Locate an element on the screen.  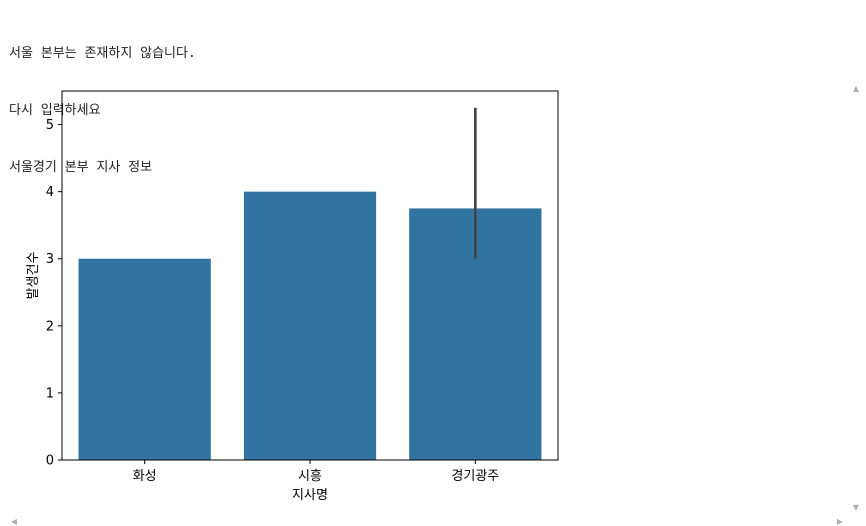
scroll-right-icon: ▶ is located at coordinates (840, 521).